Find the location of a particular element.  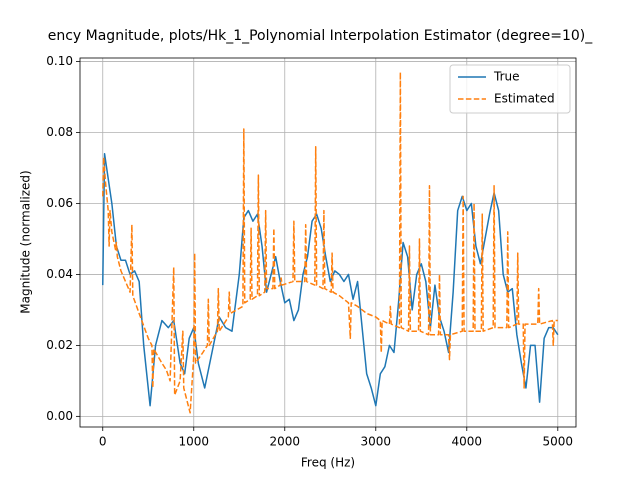

x-tick-label: 2000 is located at coordinates (284, 442).